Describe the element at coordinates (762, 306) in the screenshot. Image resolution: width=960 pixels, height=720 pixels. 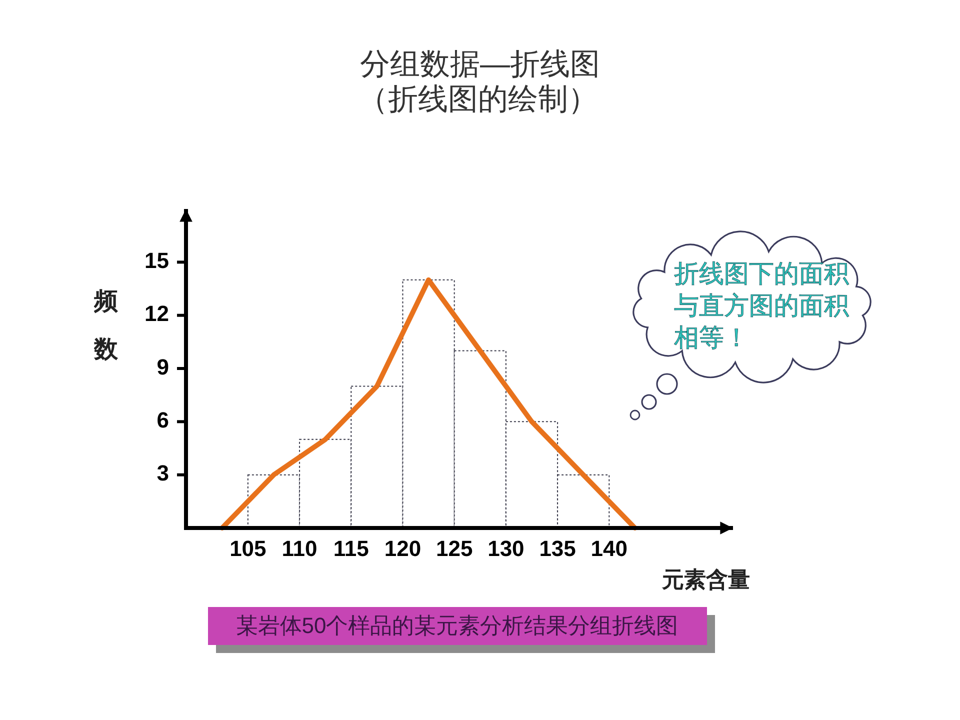
I see `annotation: 折线图下的面积与直方图的面积相等！` at that location.